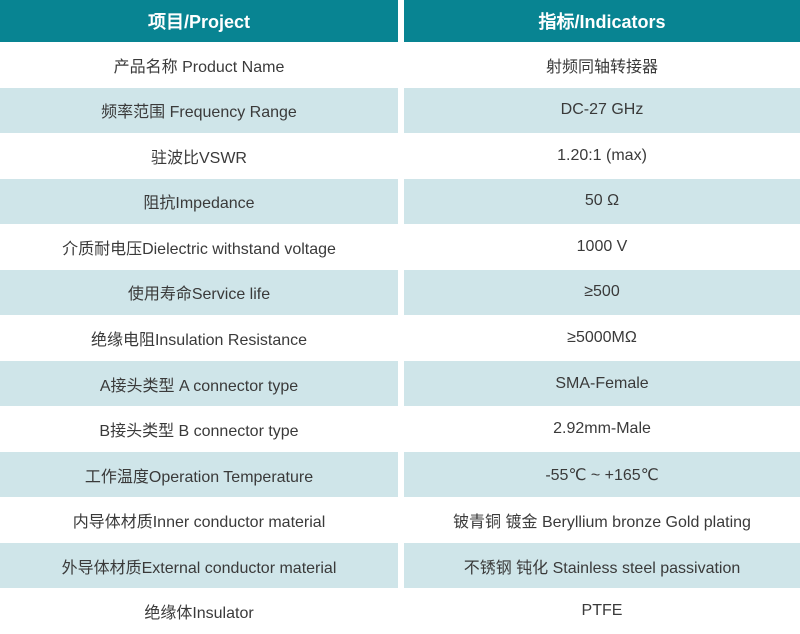 Image resolution: width=800 pixels, height=634 pixels. What do you see at coordinates (602, 110) in the screenshot?
I see `spec-row-value: DC-27 GHz` at bounding box center [602, 110].